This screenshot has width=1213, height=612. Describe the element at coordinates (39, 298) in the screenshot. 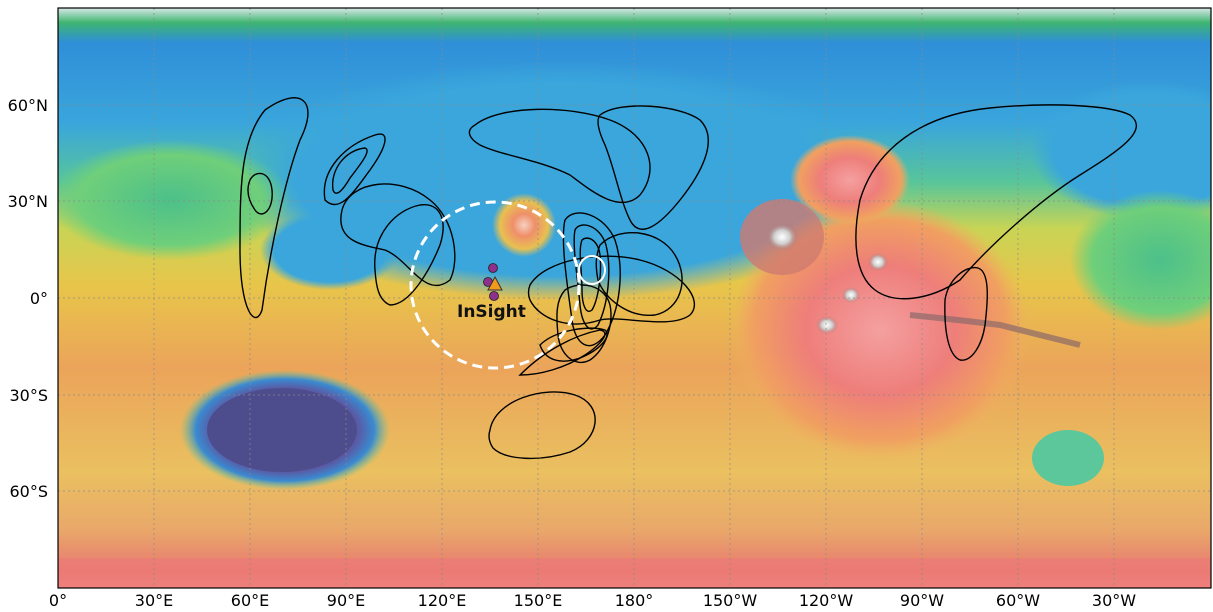

I see `y-tick-label: 0°` at that location.